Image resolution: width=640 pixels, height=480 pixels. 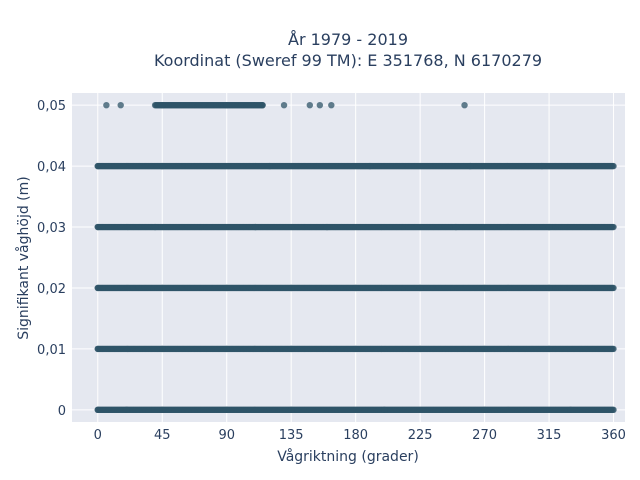 I want to click on y-tick-label: 0, so click(x=62, y=411).